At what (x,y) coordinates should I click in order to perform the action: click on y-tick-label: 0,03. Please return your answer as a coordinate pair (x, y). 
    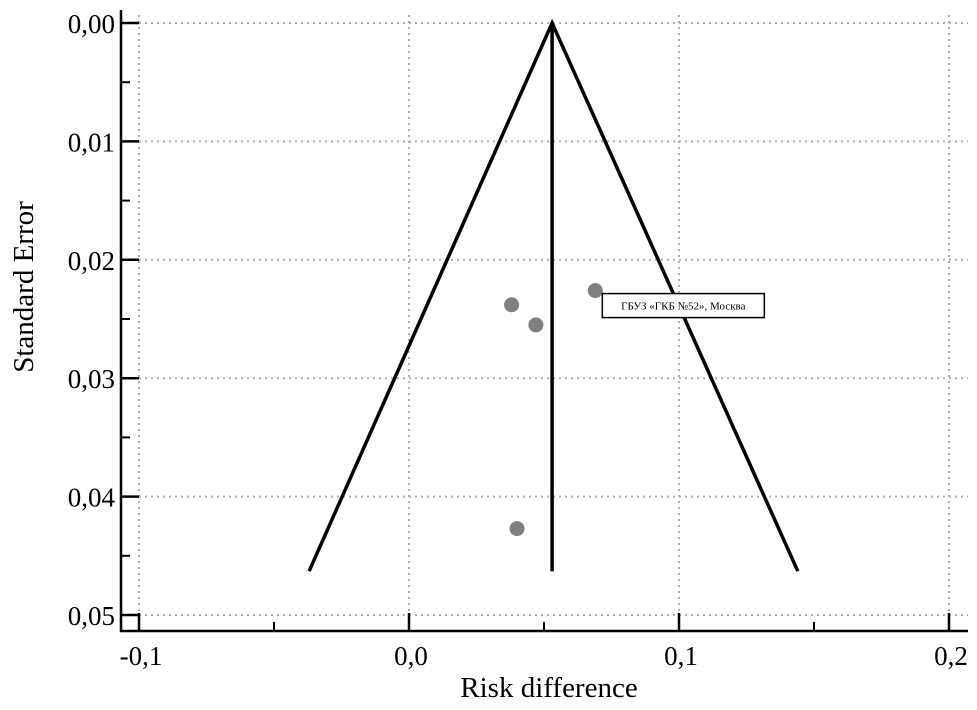
    Looking at the image, I should click on (91, 379).